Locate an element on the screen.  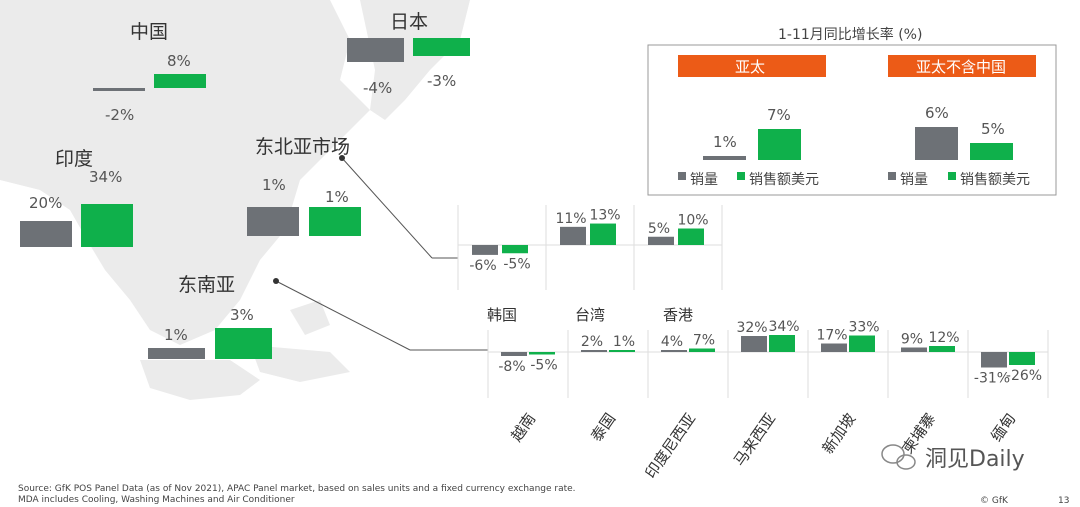
china-value-bar is located at coordinates (180, 81).